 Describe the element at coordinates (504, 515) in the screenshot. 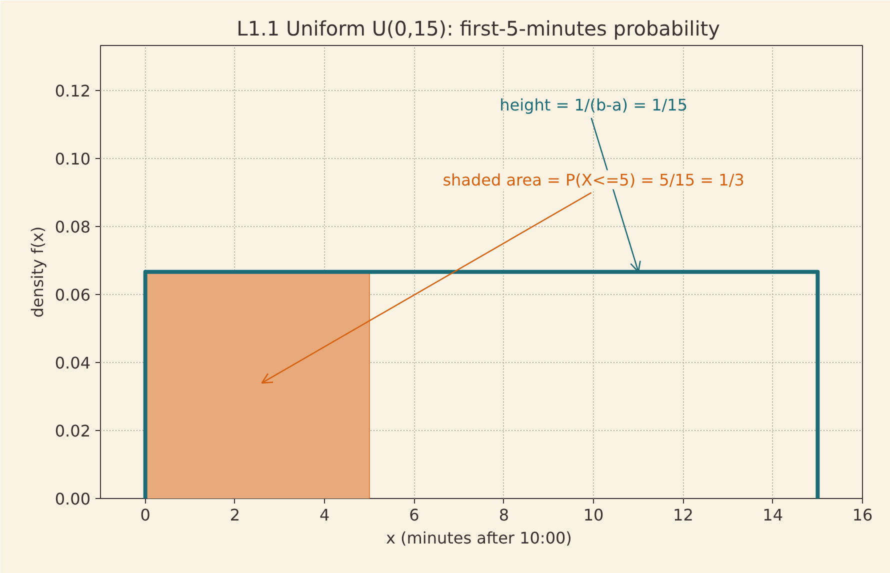

I see `x-tick-label: 8` at that location.